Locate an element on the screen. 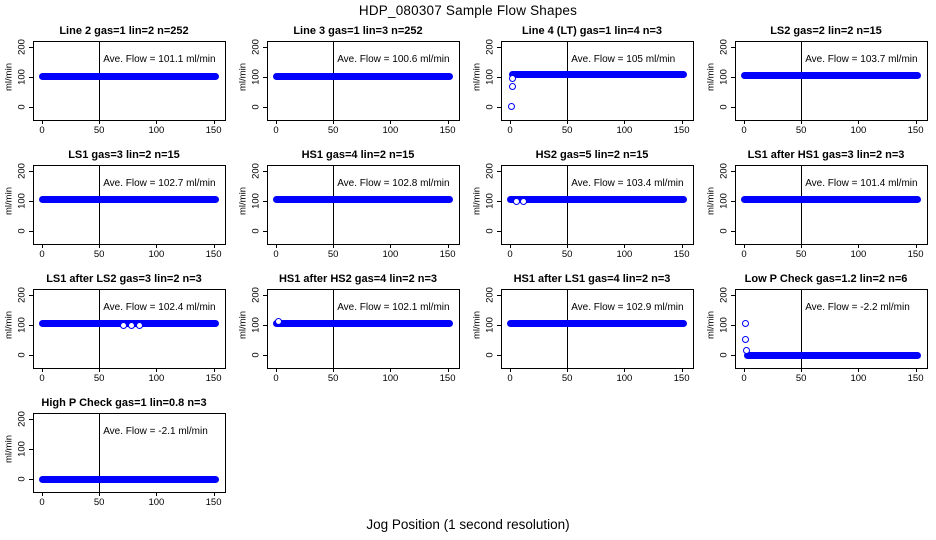  panel-title: Low P Check gas=1.2 lin=2 n=6 is located at coordinates (826, 279).